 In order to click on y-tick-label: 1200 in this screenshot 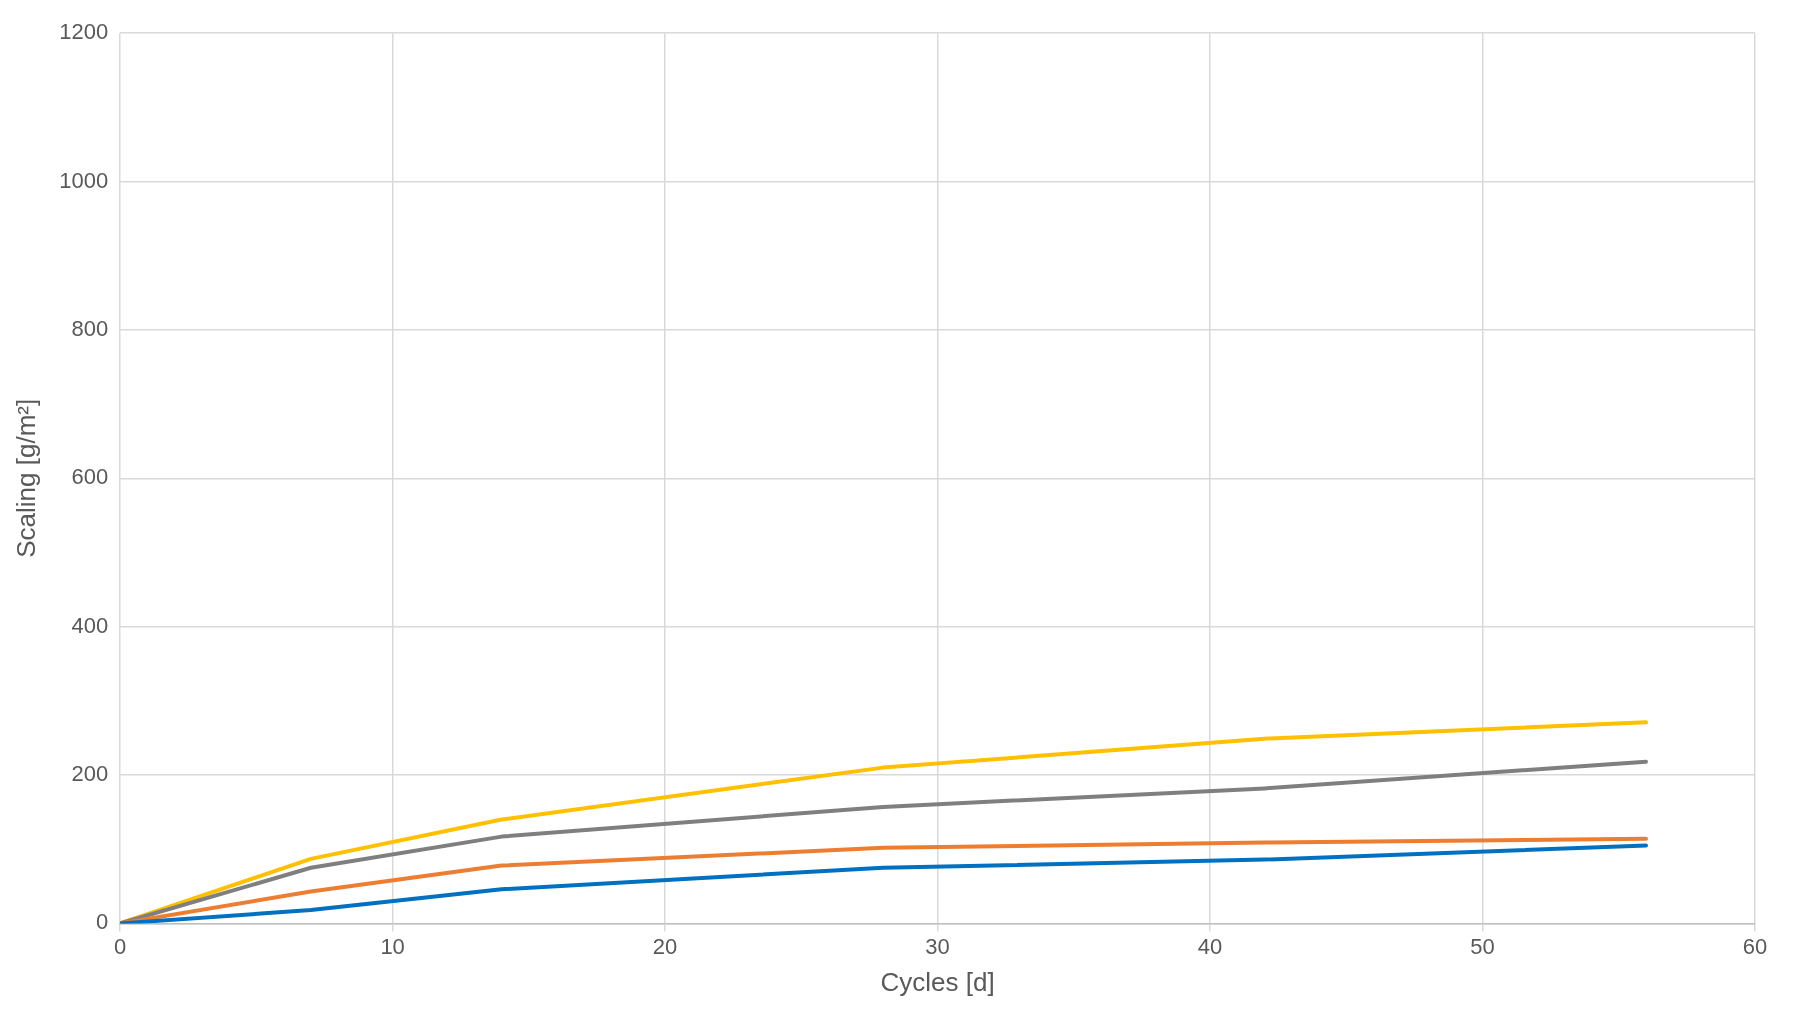, I will do `click(84, 32)`.